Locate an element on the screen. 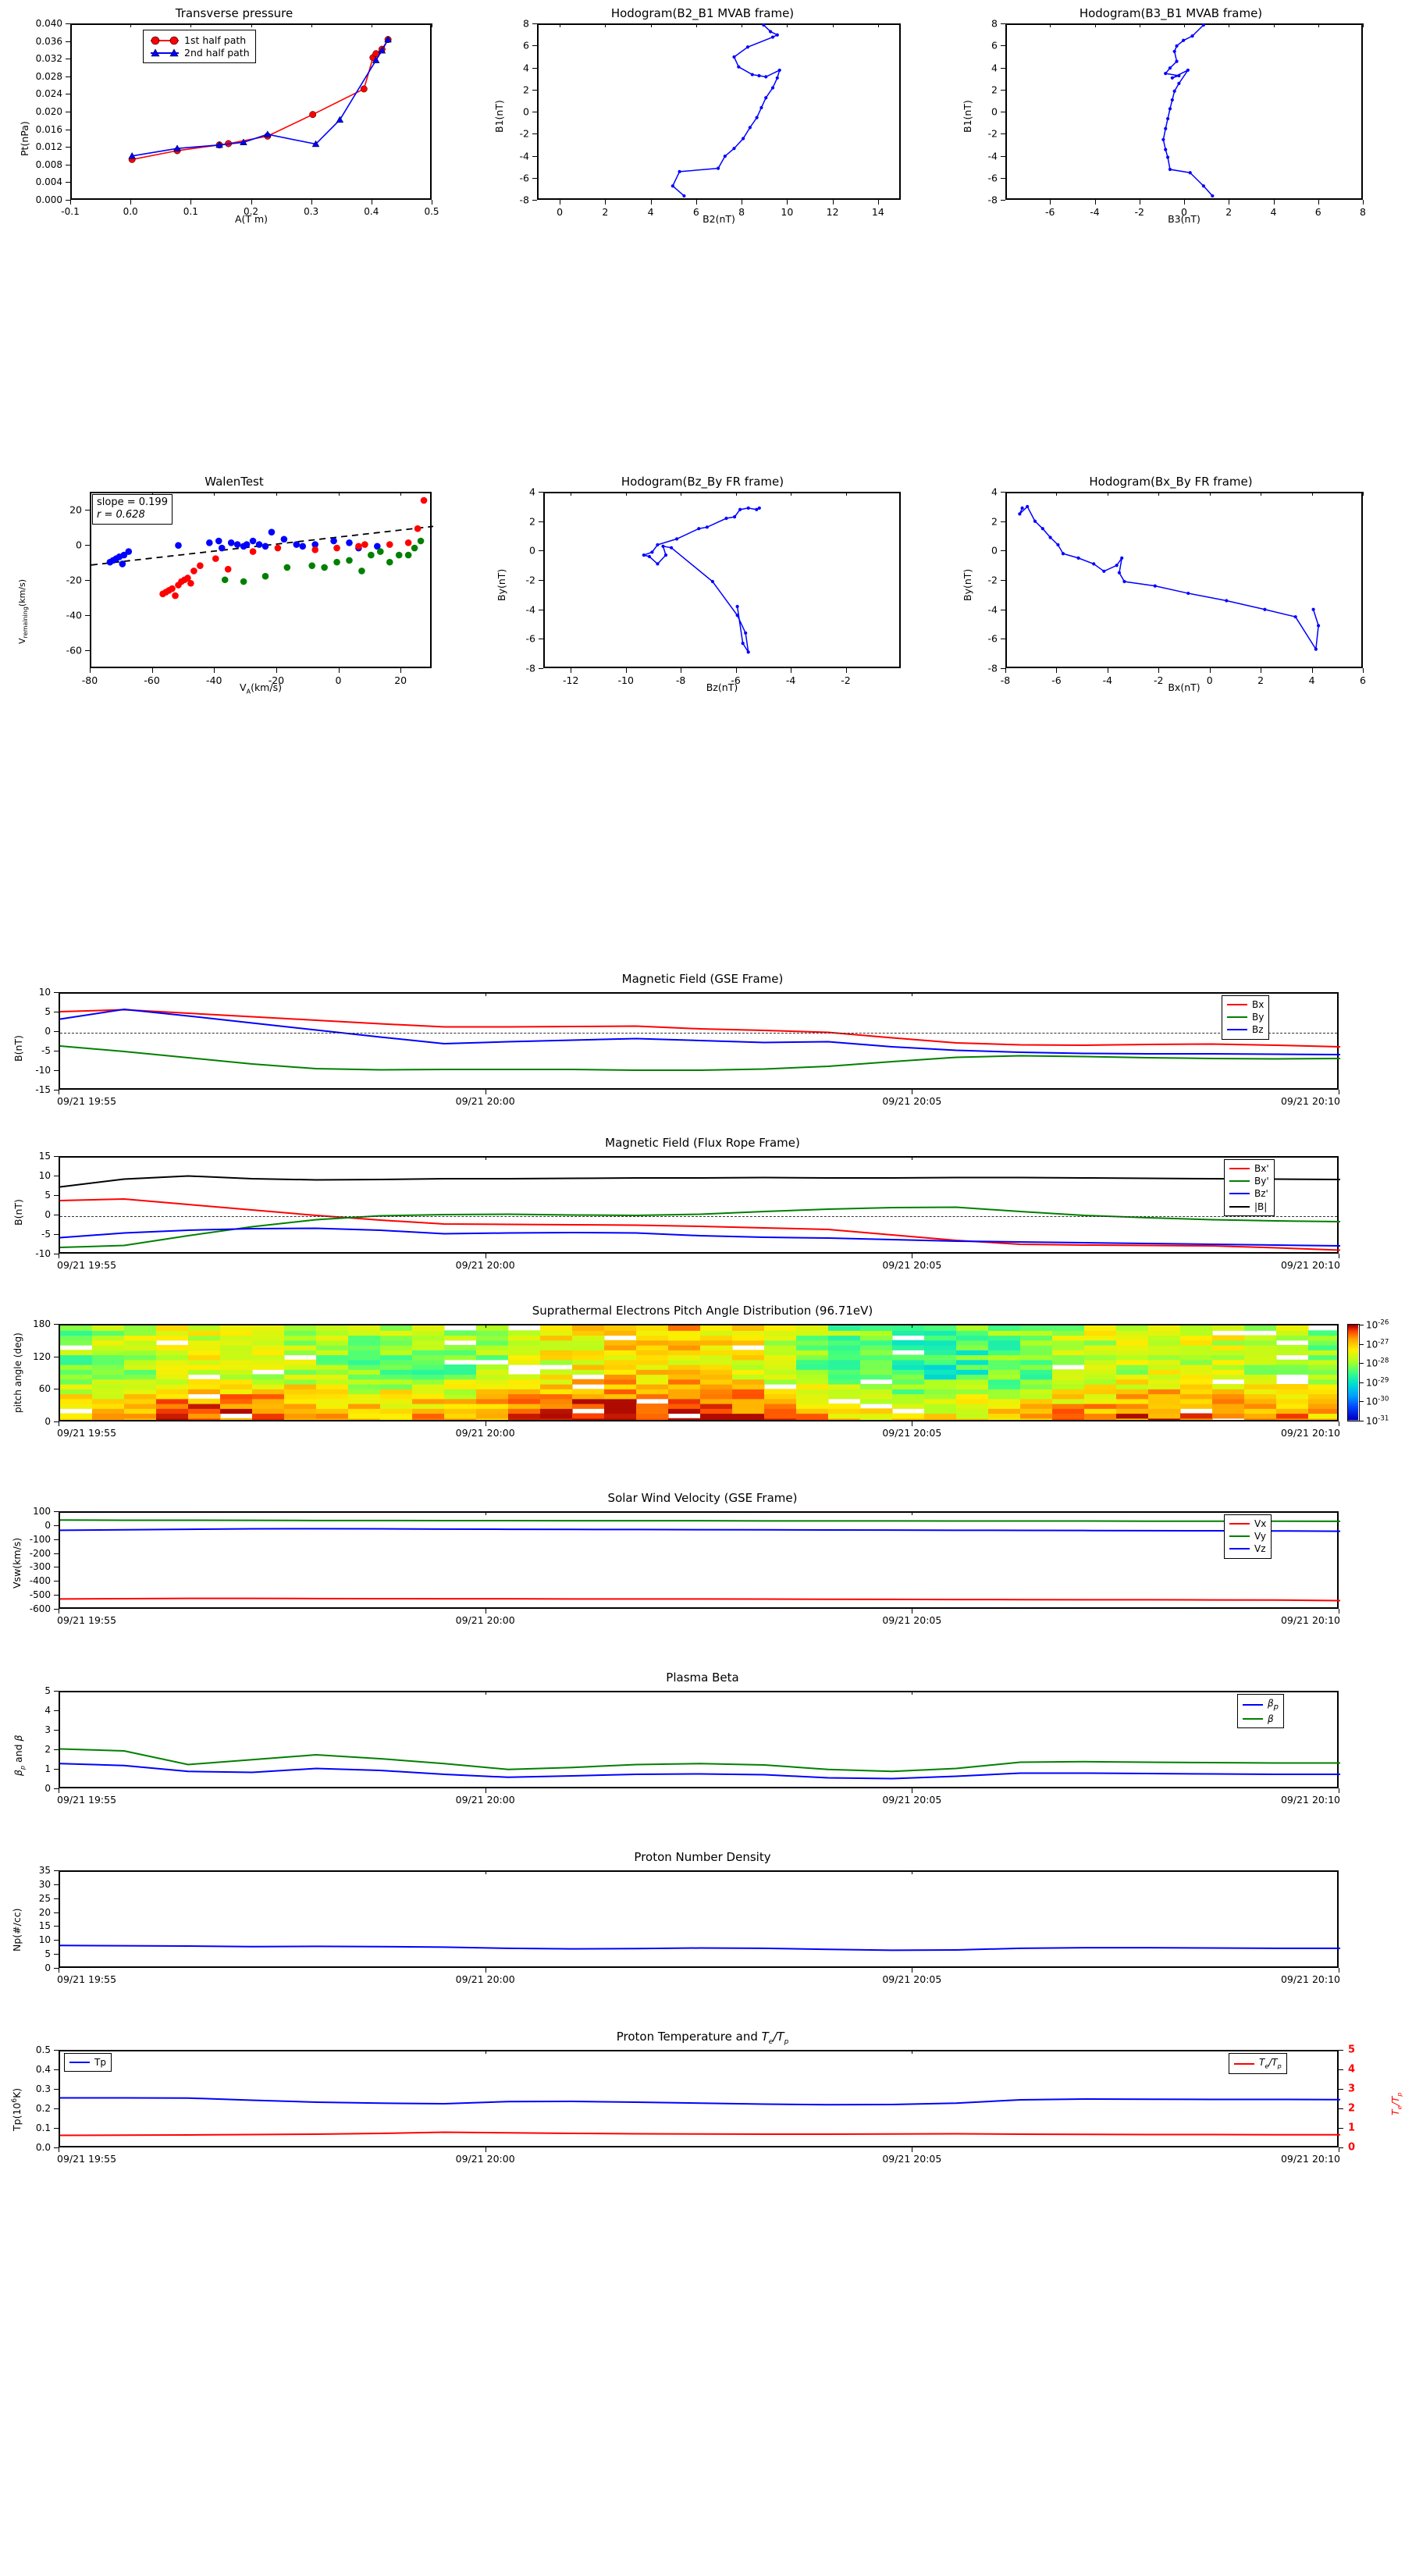  legend-label-vx: Vx is located at coordinates (1260, 1523).